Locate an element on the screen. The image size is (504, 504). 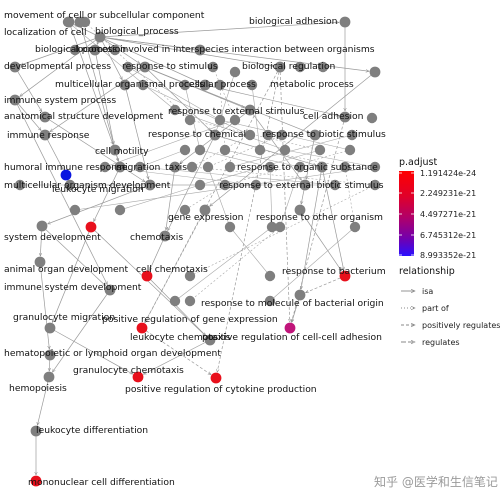
go-term-label: response to bacterium is located at coordinates (334, 271).